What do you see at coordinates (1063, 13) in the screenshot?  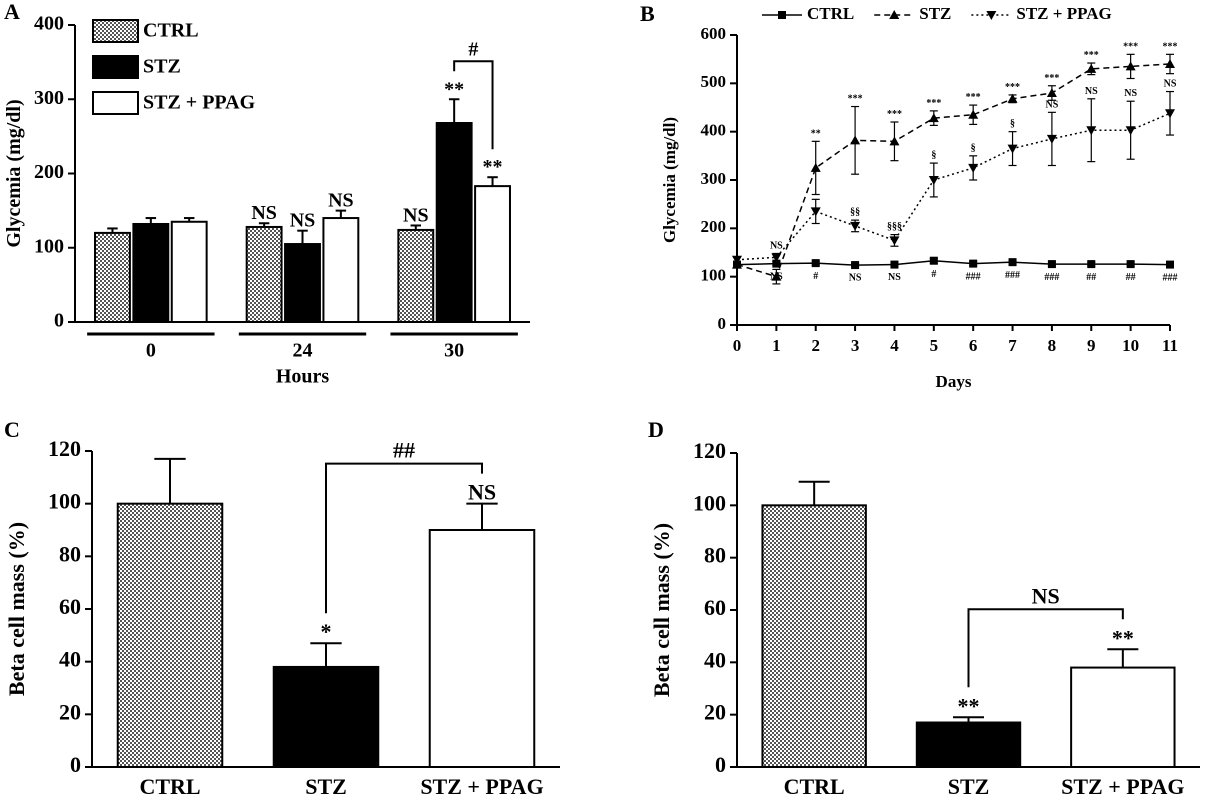 I see `legend-label: STZ + PPAG` at bounding box center [1063, 13].